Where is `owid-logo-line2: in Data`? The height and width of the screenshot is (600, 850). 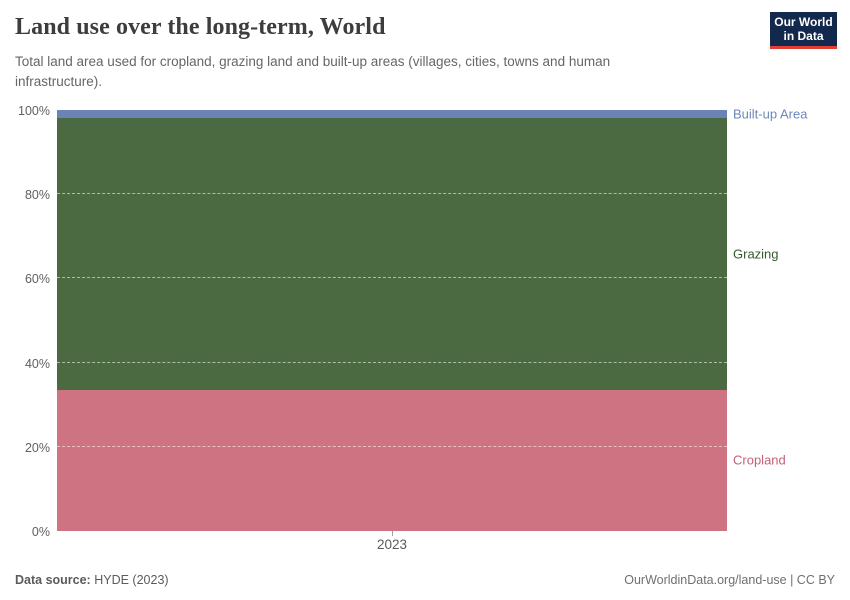
owid-logo-line2: in Data is located at coordinates (803, 36).